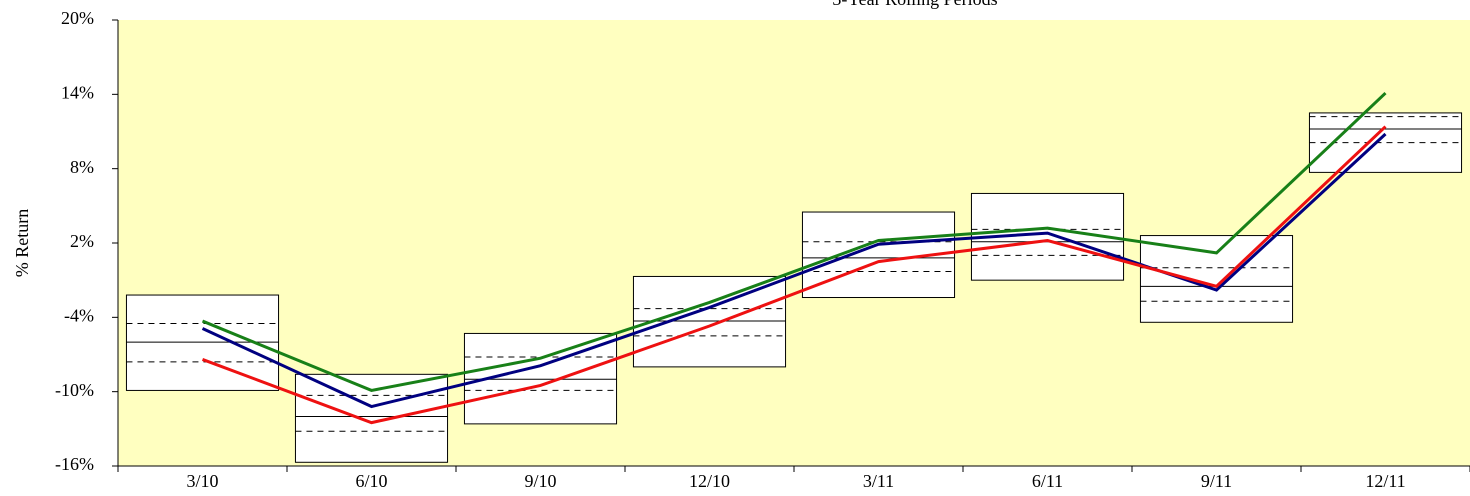 The image size is (1470, 496). I want to click on x-tick-label: 12/10, so click(709, 481).